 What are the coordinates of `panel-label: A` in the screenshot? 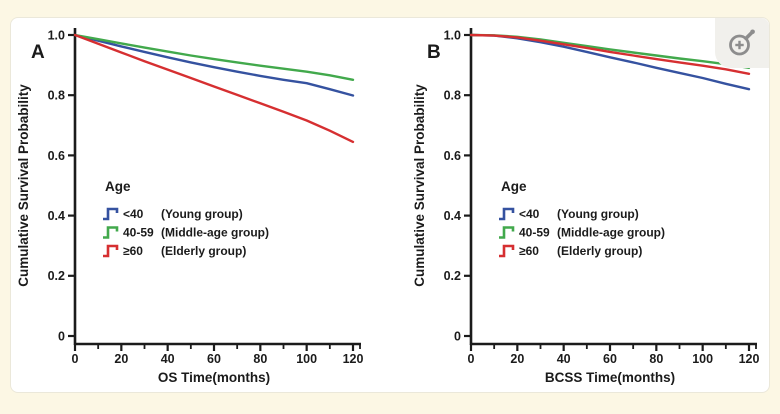 It's located at (38, 52).